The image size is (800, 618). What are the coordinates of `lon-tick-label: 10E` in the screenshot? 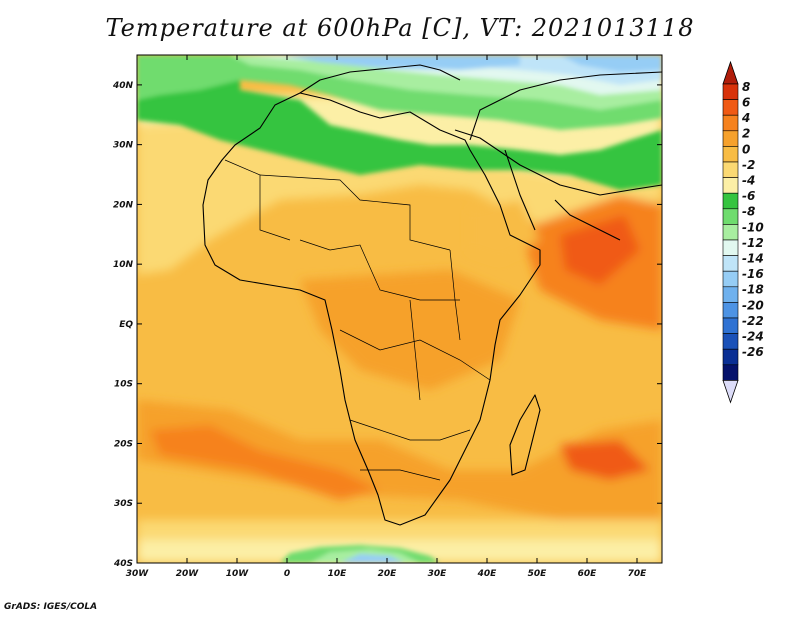 It's located at (338, 574).